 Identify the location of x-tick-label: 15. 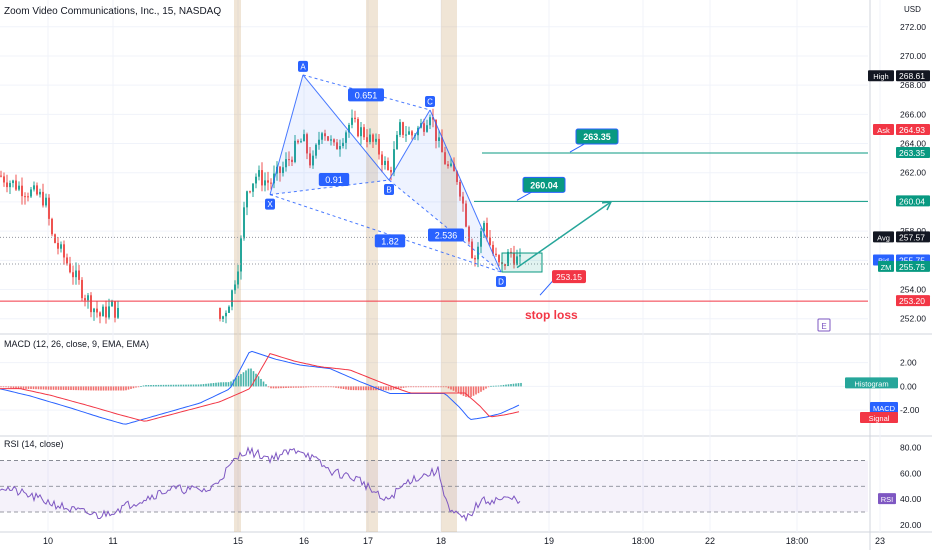
(238, 541).